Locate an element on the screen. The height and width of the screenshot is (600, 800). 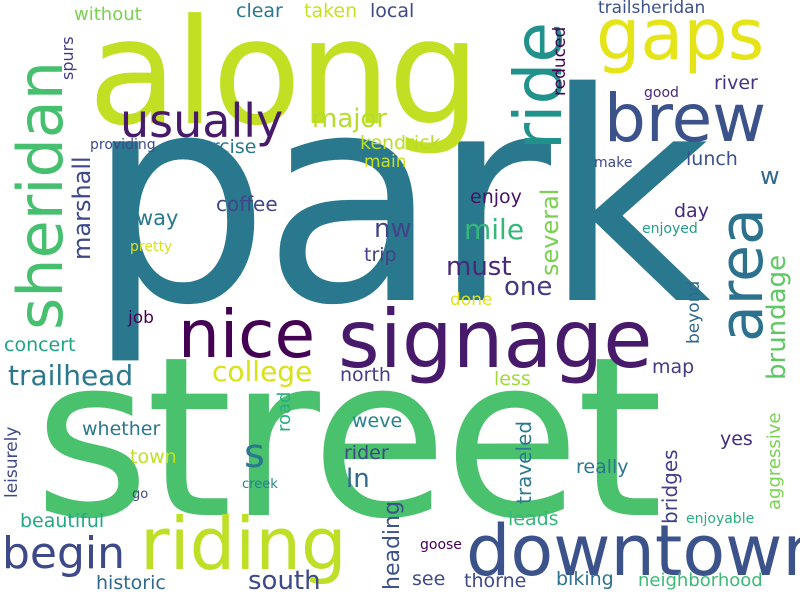
word-brew: brew is located at coordinates (685, 118).